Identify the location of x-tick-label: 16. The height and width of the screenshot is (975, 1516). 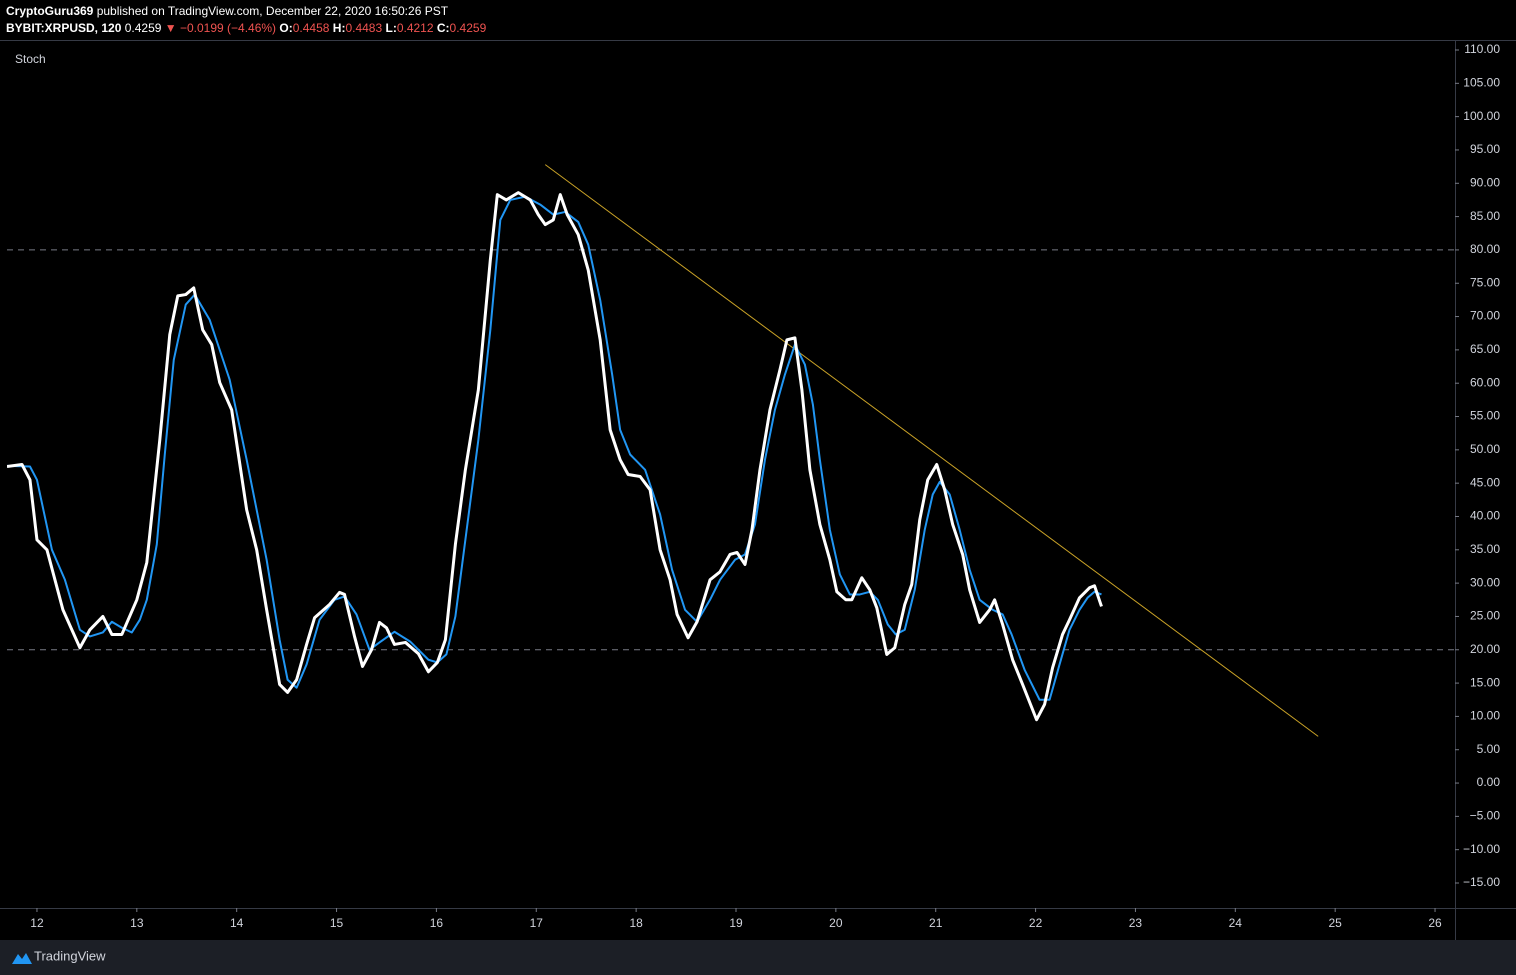
(437, 923).